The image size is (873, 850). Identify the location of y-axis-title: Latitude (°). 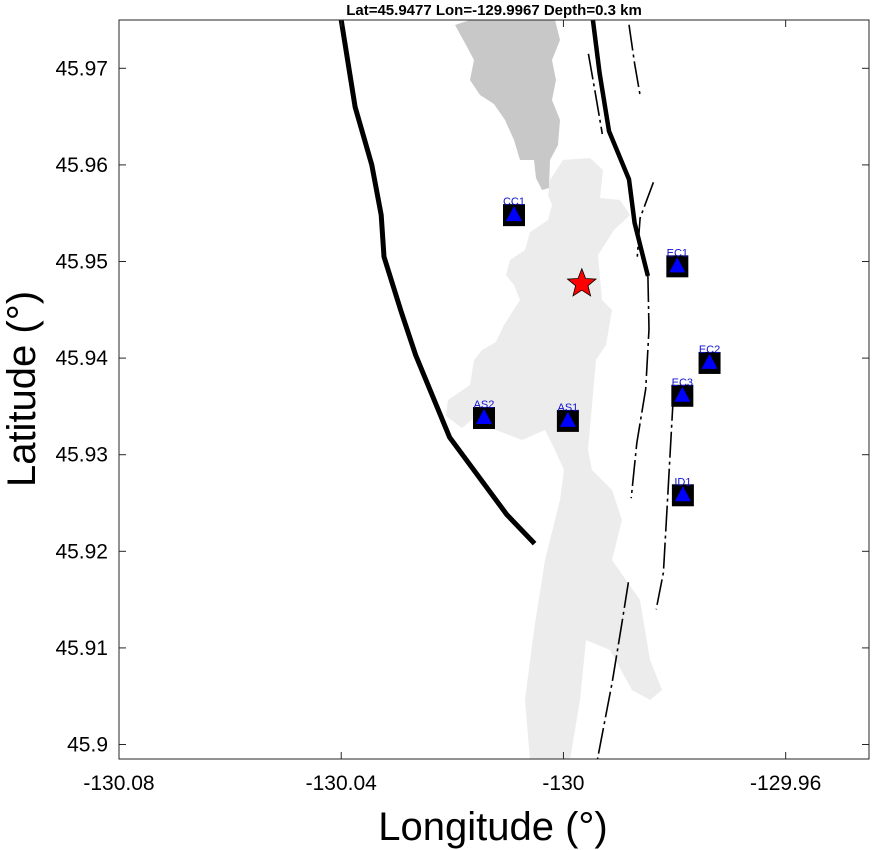
(22, 389).